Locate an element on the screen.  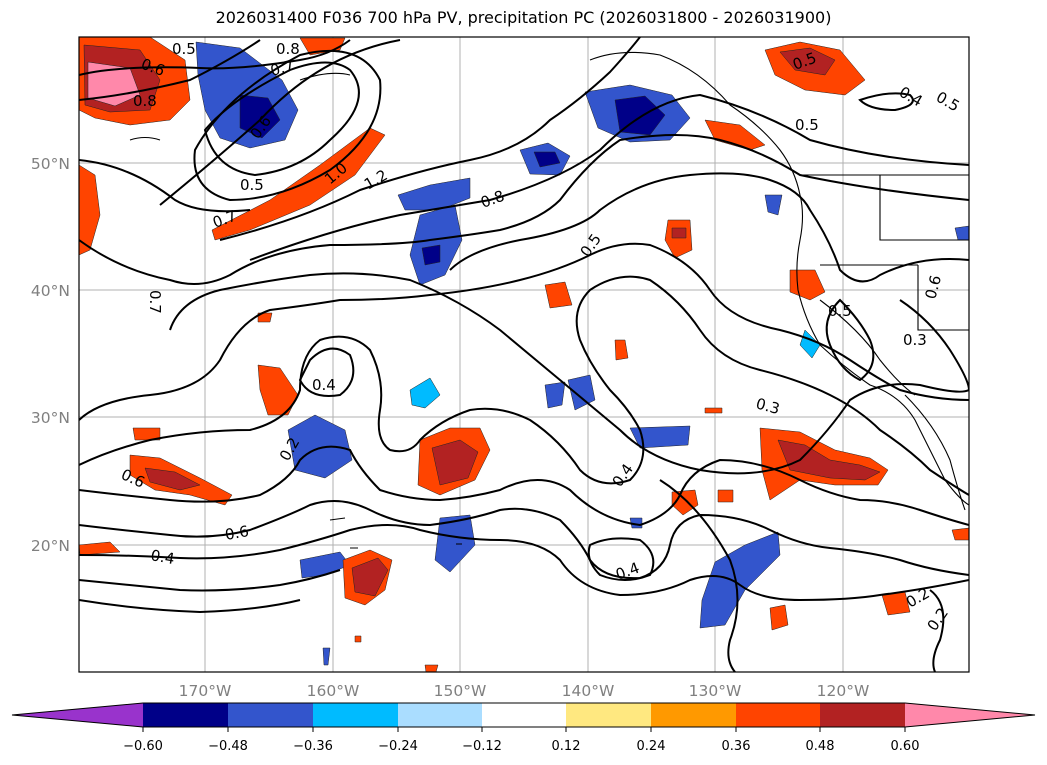
longitude-labels: 170°W 160°W 150°W 140°W 130°W 120°W is located at coordinates (524, 691).